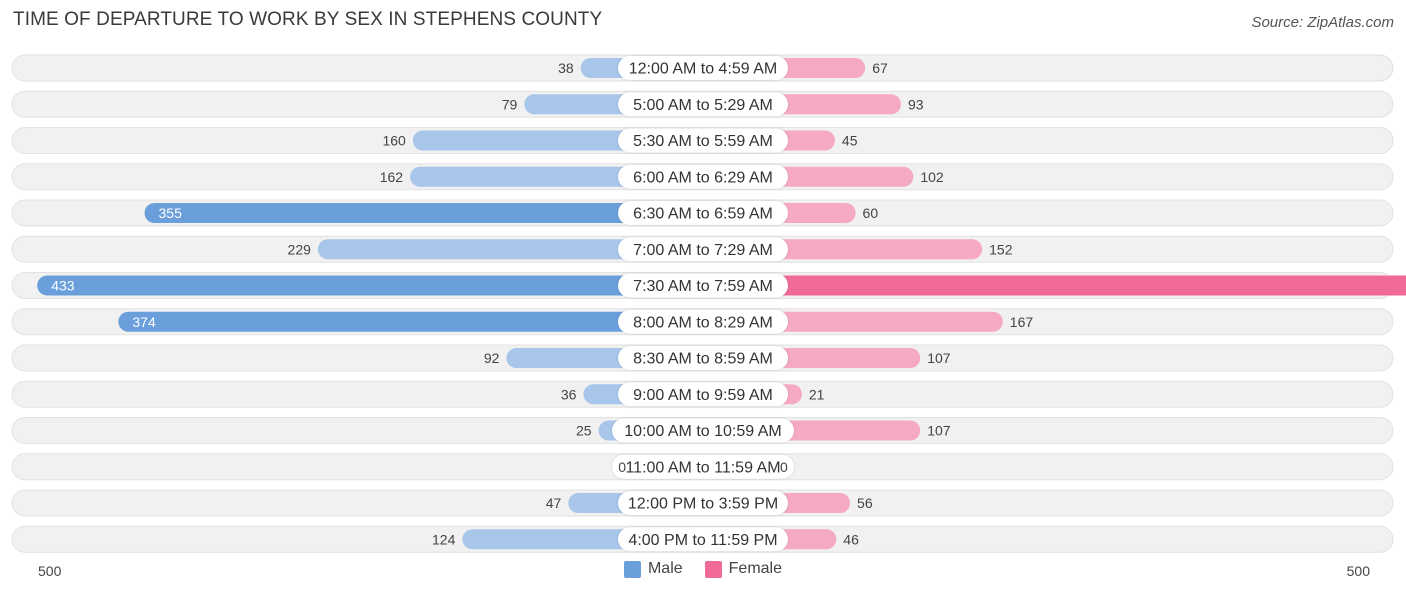 This screenshot has width=1406, height=595. What do you see at coordinates (784, 467) in the screenshot?
I see `value-label-female: 0` at bounding box center [784, 467].